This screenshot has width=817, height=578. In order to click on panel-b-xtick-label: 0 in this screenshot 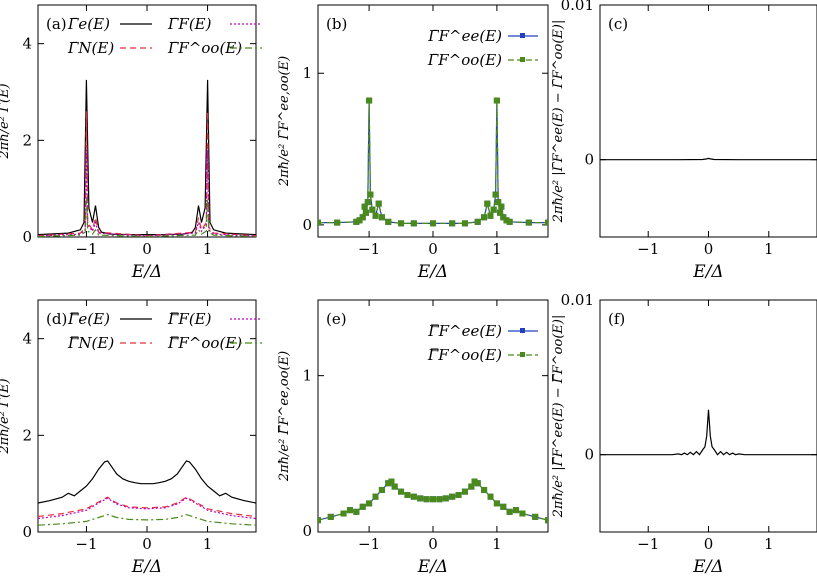, I will do `click(433, 249)`.